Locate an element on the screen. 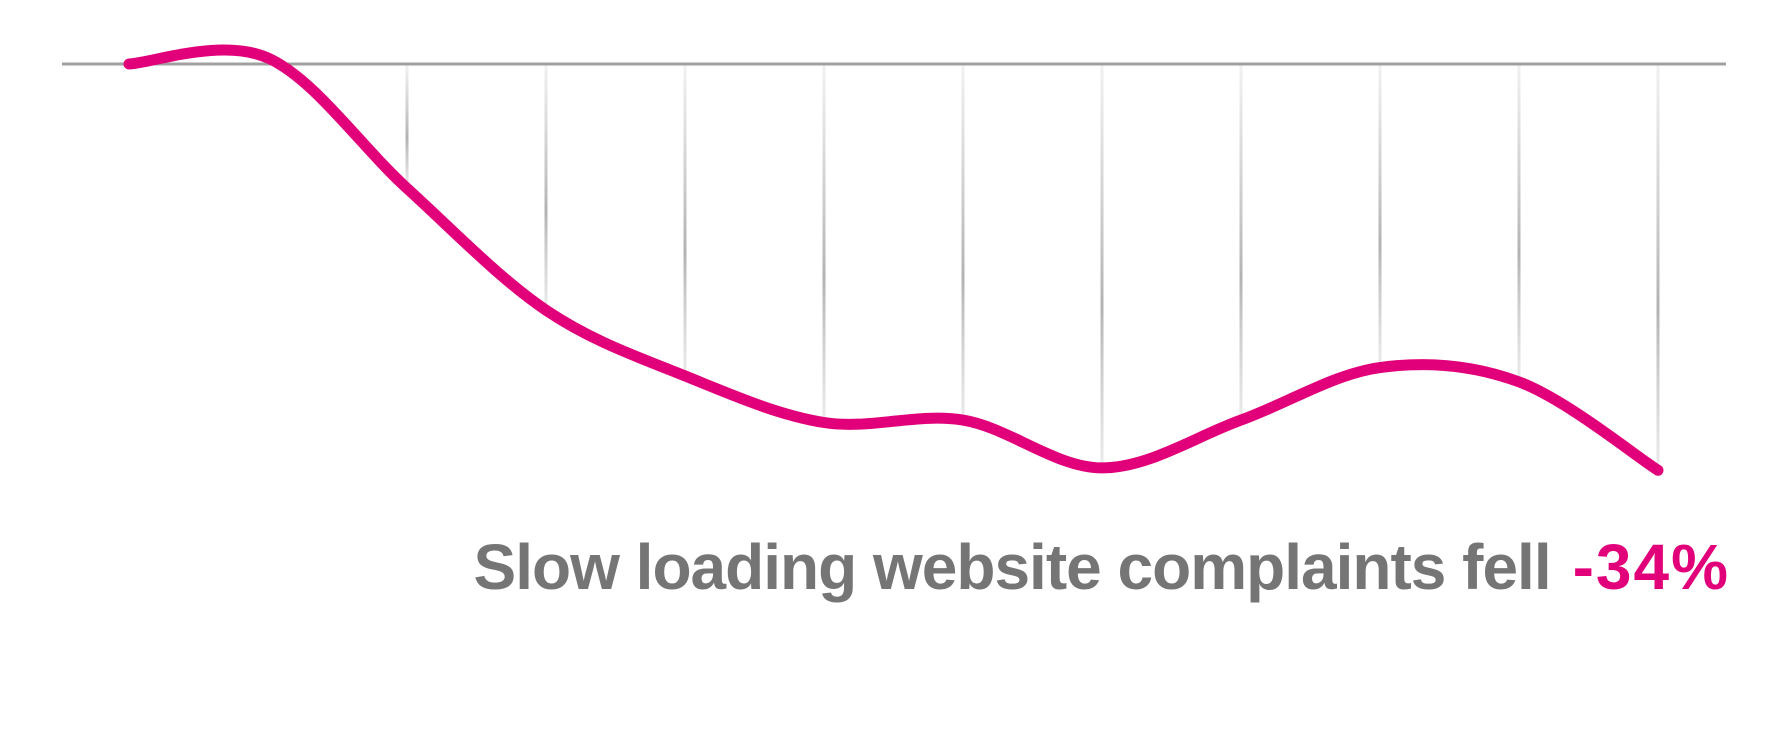  annotation-value: -34% is located at coordinates (1651, 567).